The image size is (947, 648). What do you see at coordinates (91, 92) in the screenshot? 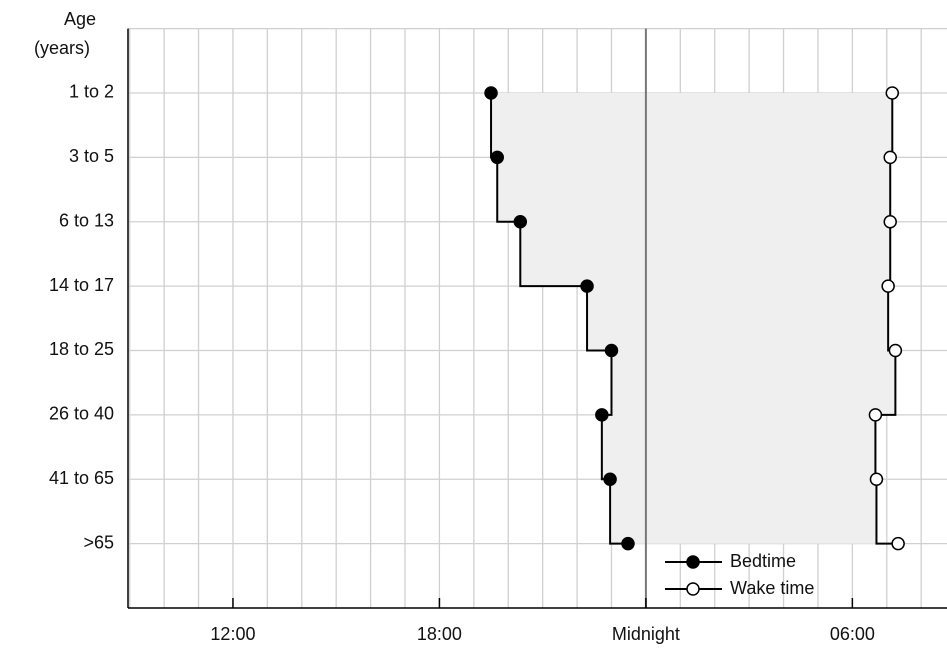
I see `y-tick-label: 1 to 2` at bounding box center [91, 92].